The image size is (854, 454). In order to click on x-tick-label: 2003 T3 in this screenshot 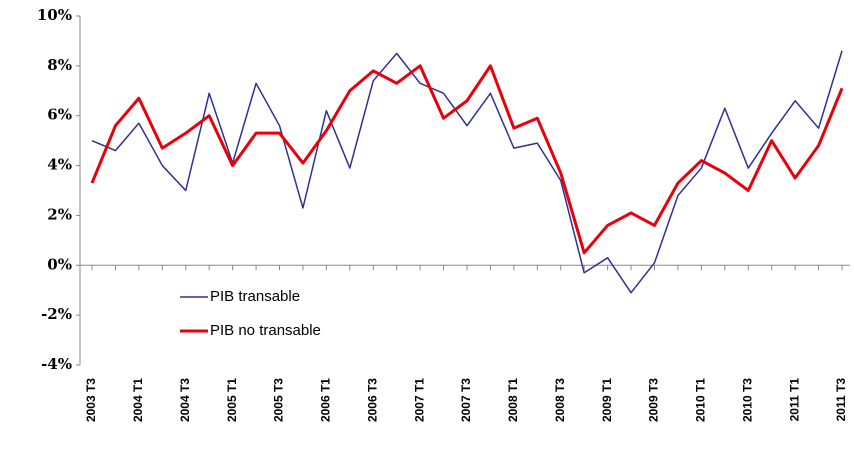, I will do `click(91, 400)`.